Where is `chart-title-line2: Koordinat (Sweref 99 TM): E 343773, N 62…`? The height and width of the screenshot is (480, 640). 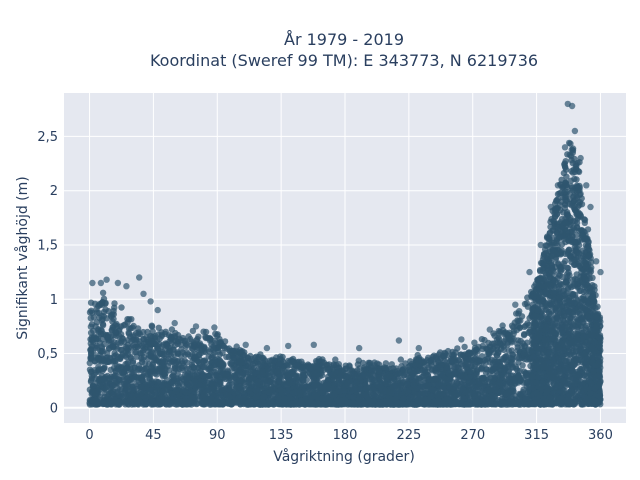
chart-title-line2: Koordinat (Sweref 99 TM): E 343773, N 62… is located at coordinates (344, 60).